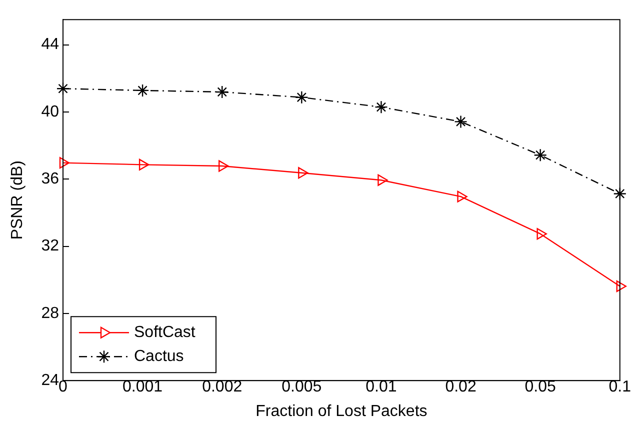  I want to click on x-tick-label: 0.001, so click(142, 387).